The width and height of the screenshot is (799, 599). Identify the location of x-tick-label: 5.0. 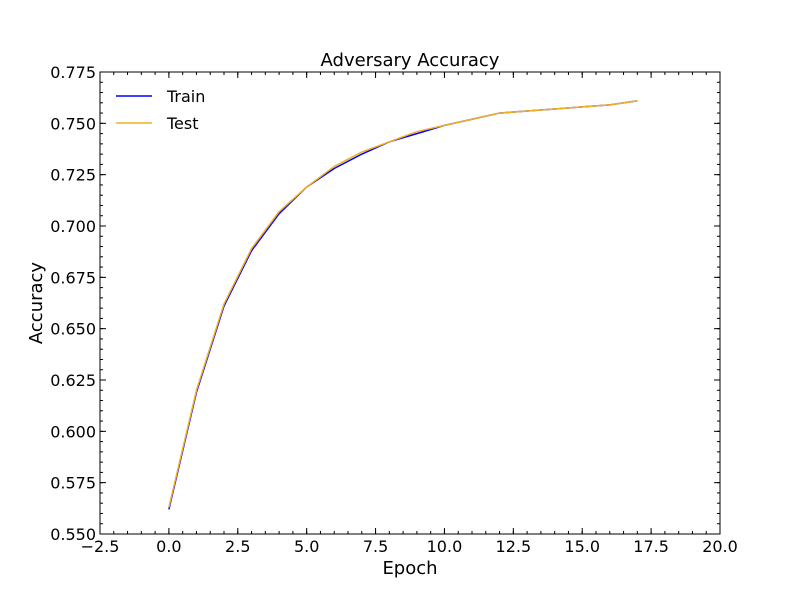
(306, 546).